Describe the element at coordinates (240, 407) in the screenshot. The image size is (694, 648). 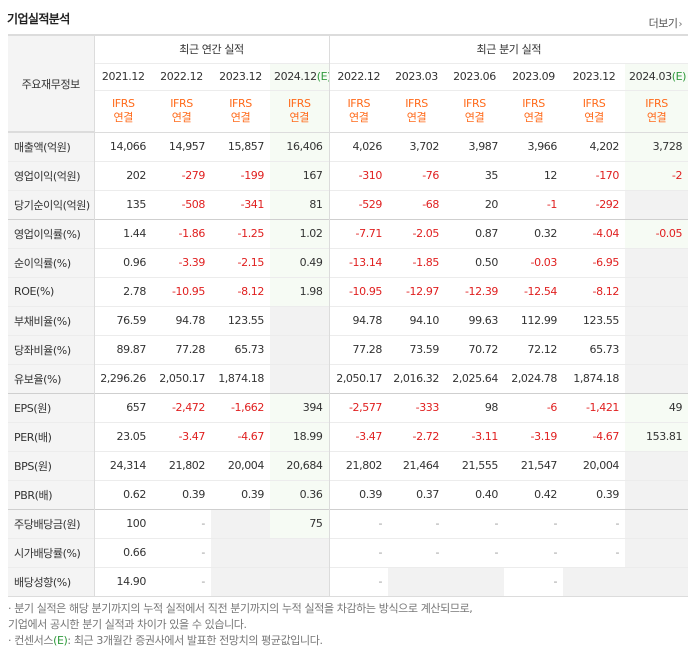
I see `table-cell: -1,662` at that location.